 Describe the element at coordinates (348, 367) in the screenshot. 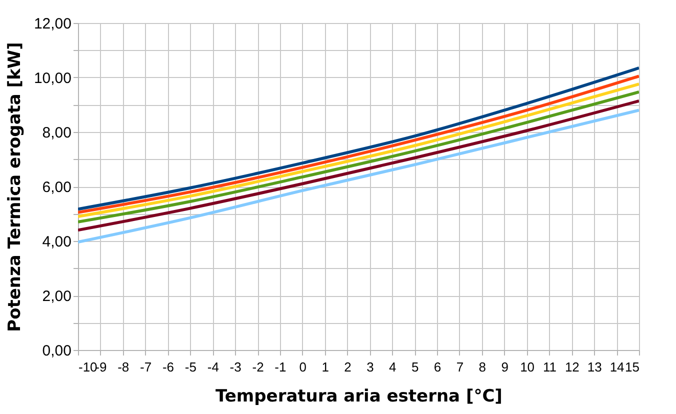

I see `x-tick-label: 2` at that location.